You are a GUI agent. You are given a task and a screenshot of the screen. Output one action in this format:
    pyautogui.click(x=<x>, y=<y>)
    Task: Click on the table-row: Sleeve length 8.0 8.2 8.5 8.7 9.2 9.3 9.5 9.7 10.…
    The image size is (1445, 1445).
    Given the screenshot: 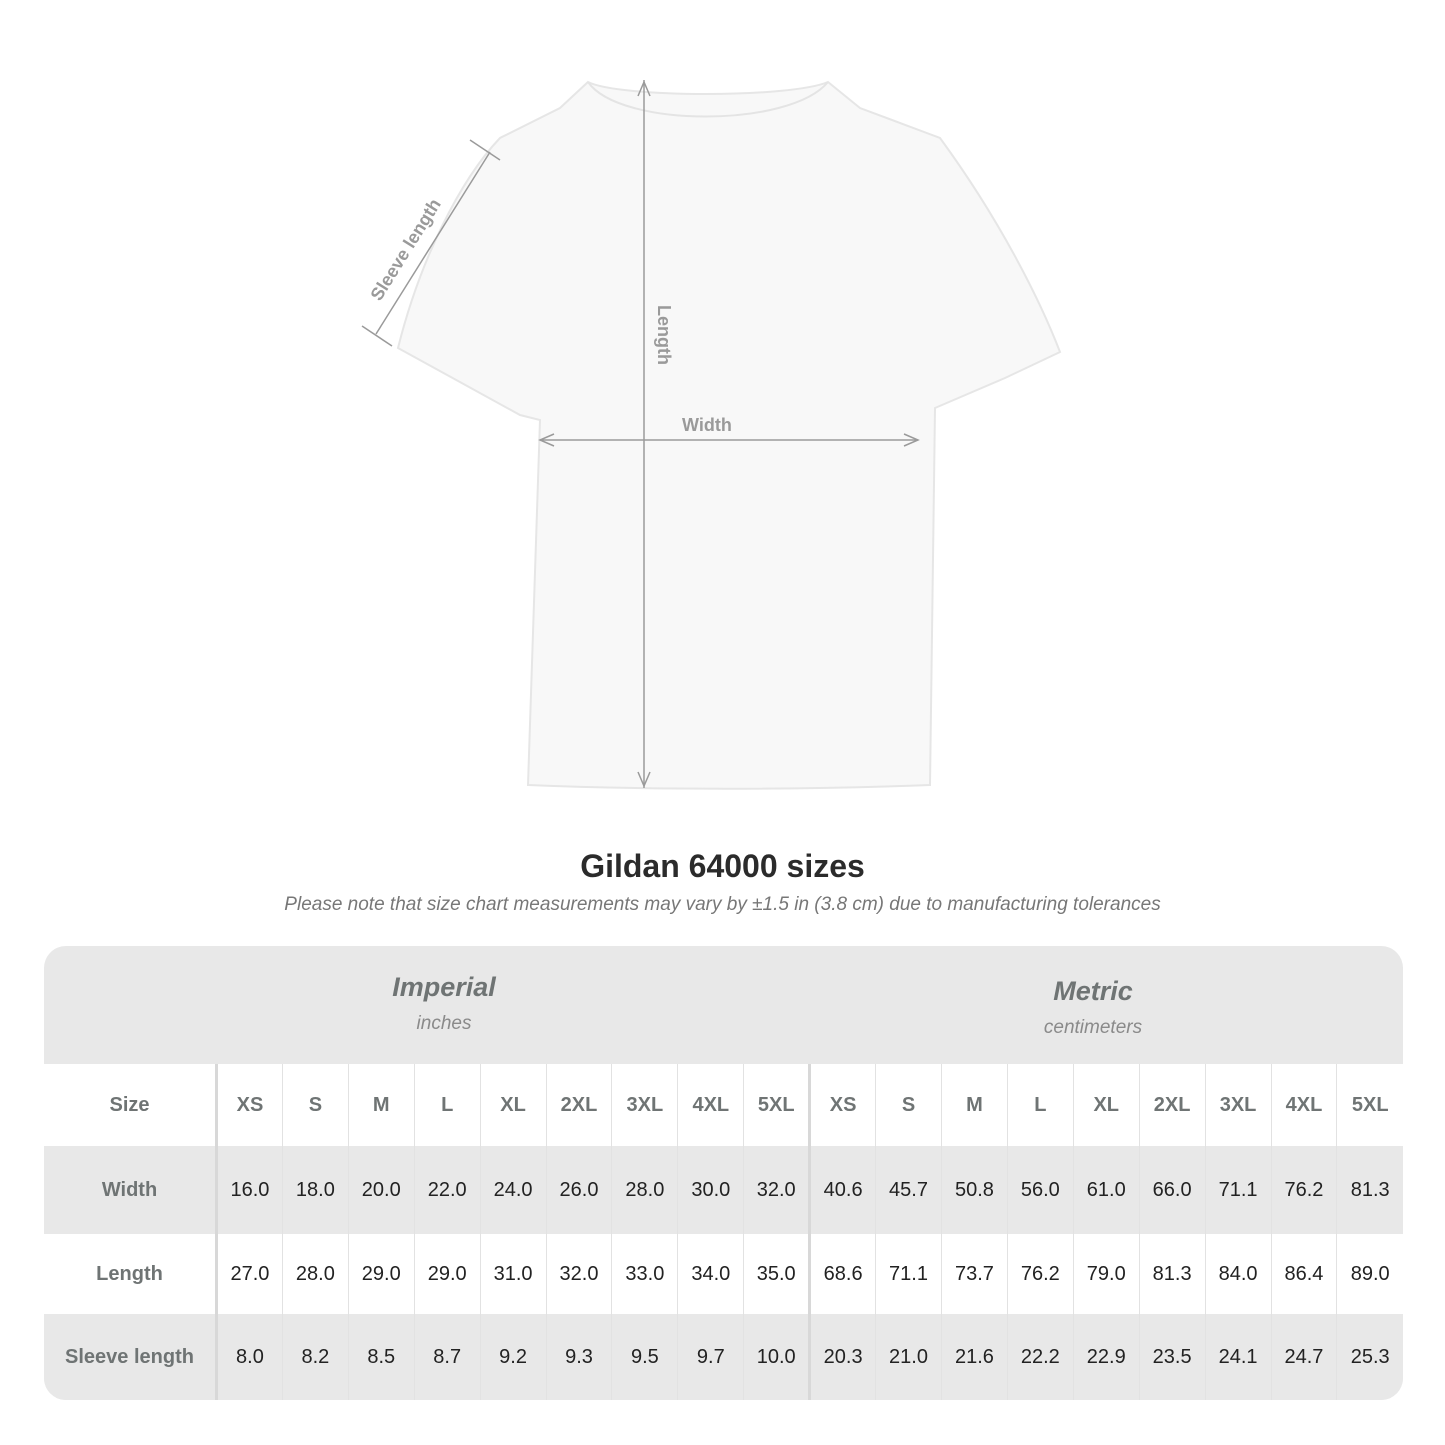 What is the action you would take?
    pyautogui.click(x=723, y=1357)
    